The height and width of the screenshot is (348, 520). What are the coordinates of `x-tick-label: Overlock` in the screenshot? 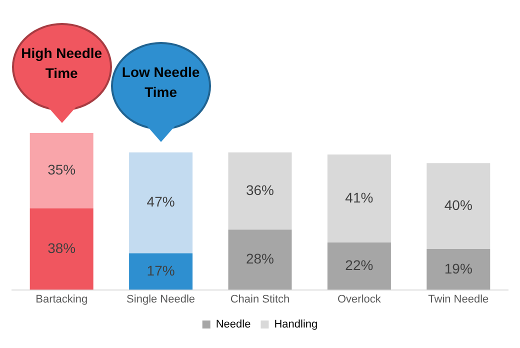 It's located at (359, 299).